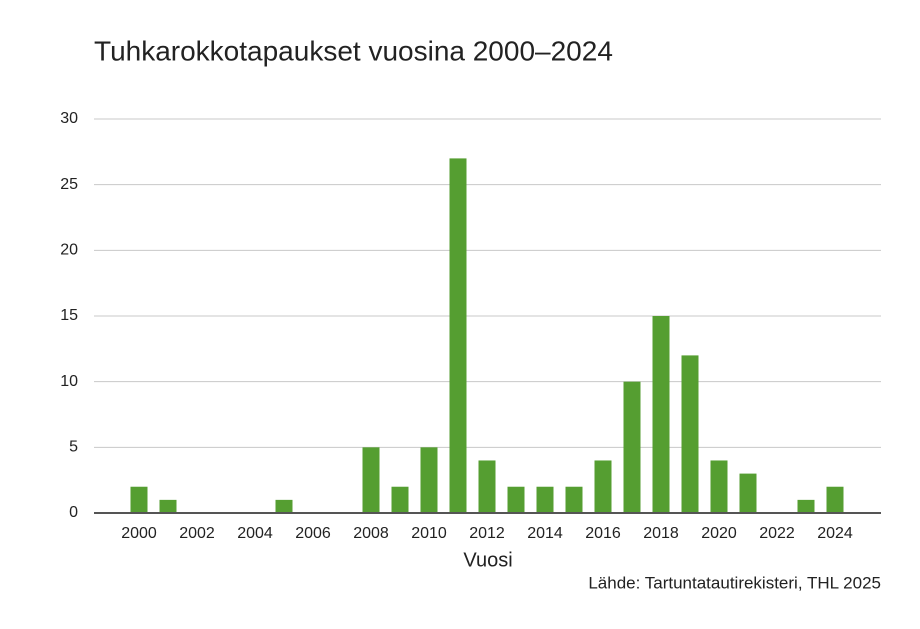  What do you see at coordinates (69, 184) in the screenshot?
I see `y-tick-label: 25` at bounding box center [69, 184].